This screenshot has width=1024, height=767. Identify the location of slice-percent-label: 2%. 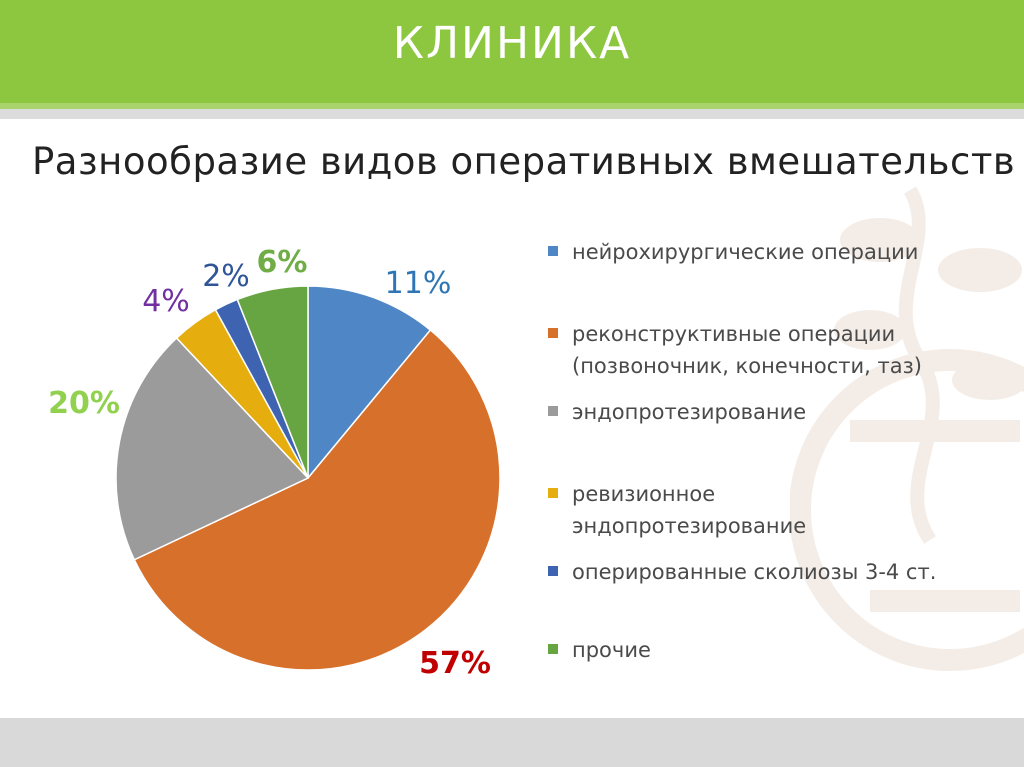
(226, 276).